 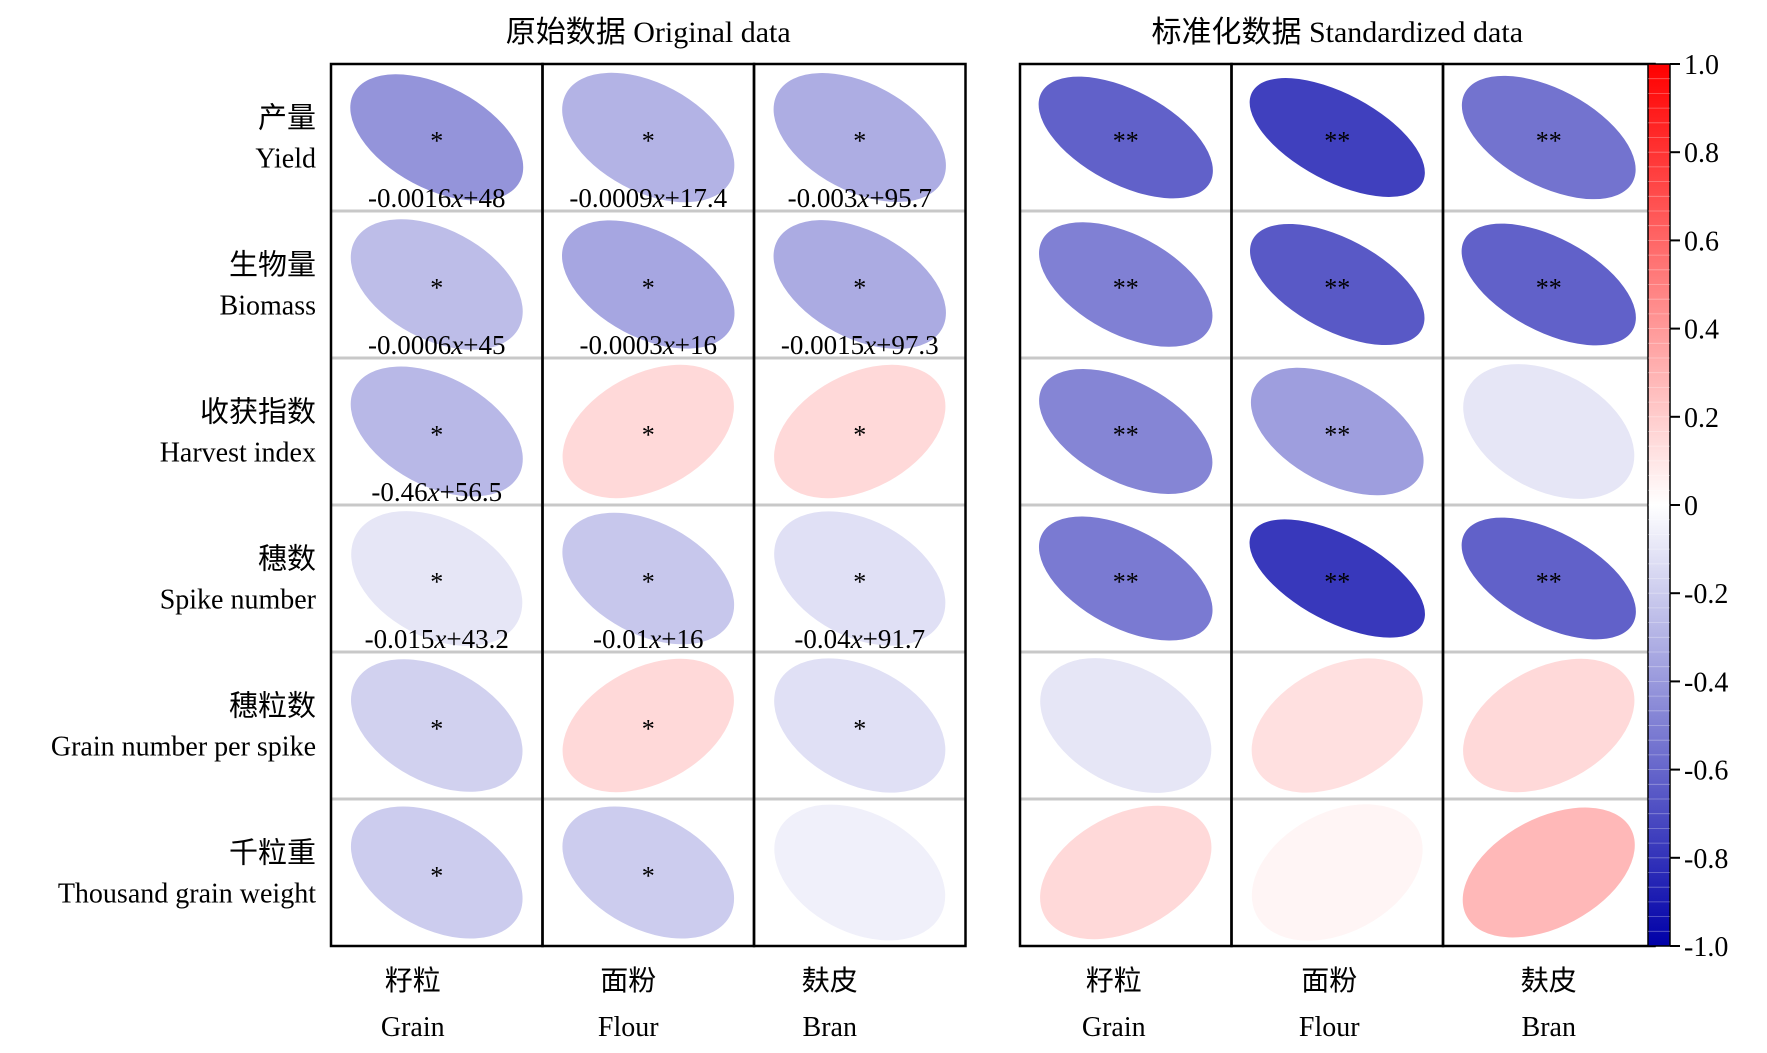 What do you see at coordinates (1701, 65) in the screenshot?
I see `colorbar-tick-label: 1.0` at bounding box center [1701, 65].